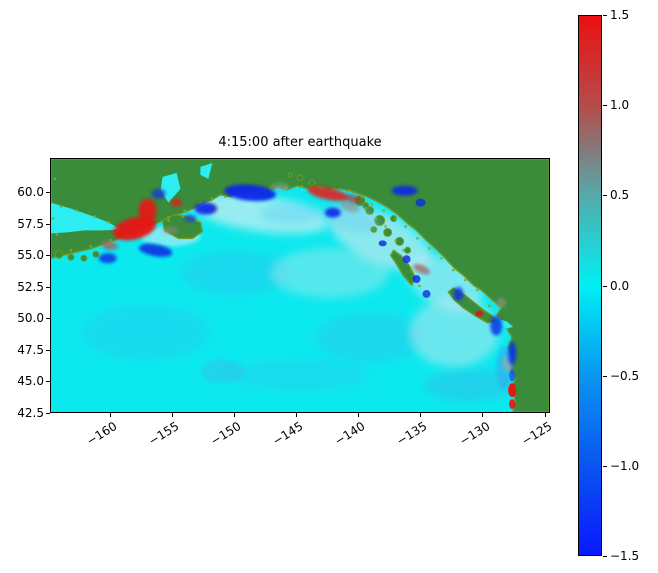 The image size is (658, 573). What do you see at coordinates (412, 434) in the screenshot?
I see `x-tick-label: −135` at bounding box center [412, 434].